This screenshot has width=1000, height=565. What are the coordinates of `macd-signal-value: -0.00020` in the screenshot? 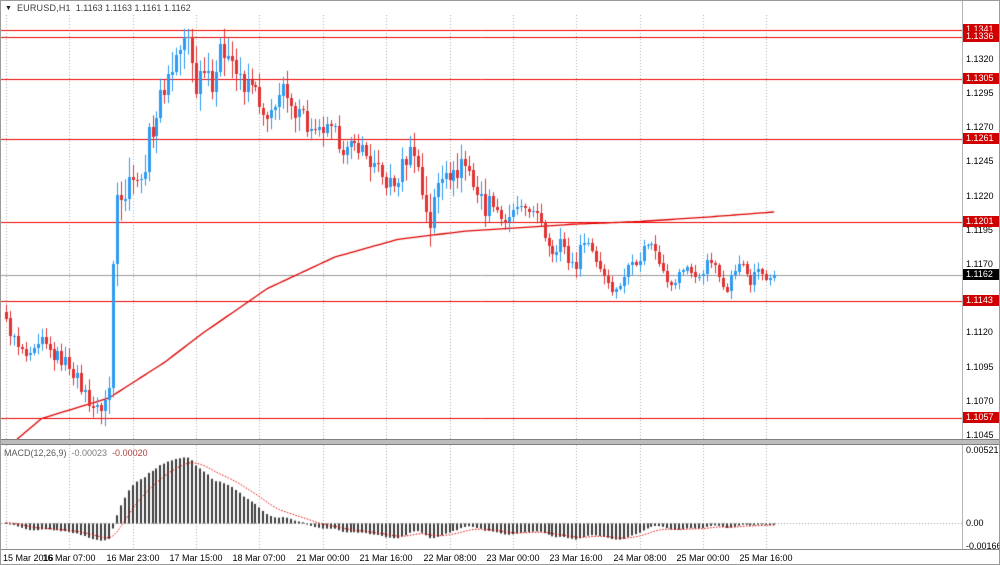 It's located at (130, 453).